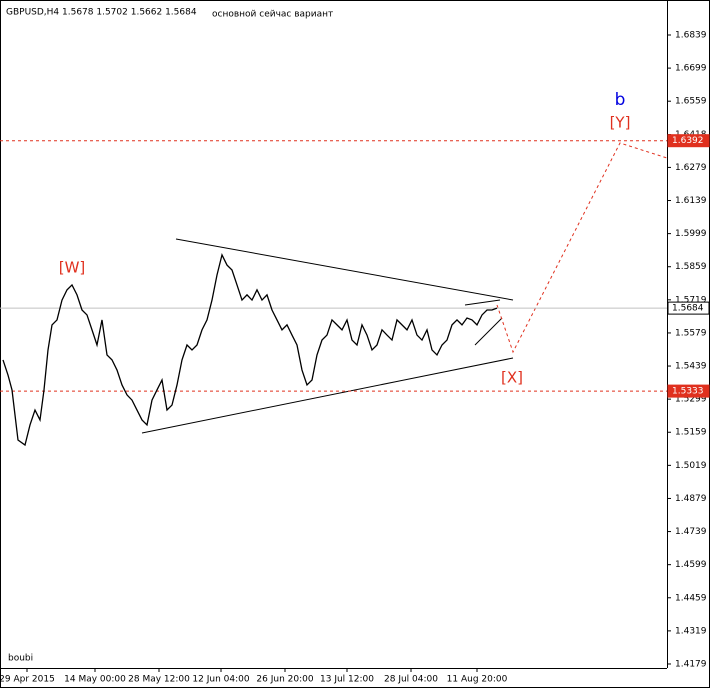 The width and height of the screenshot is (710, 692). Describe the element at coordinates (691, 267) in the screenshot. I see `y-tick-label: 1.5859` at that location.